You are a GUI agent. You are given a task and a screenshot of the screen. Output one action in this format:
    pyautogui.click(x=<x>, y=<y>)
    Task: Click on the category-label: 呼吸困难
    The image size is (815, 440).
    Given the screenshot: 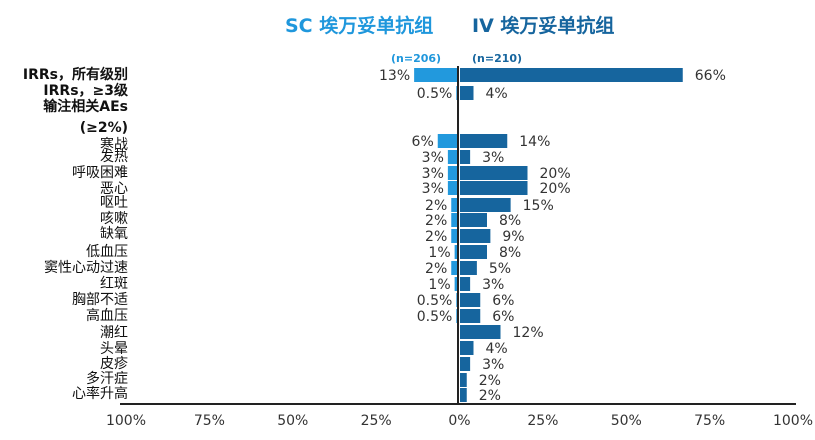 What is the action you would take?
    pyautogui.click(x=100, y=173)
    